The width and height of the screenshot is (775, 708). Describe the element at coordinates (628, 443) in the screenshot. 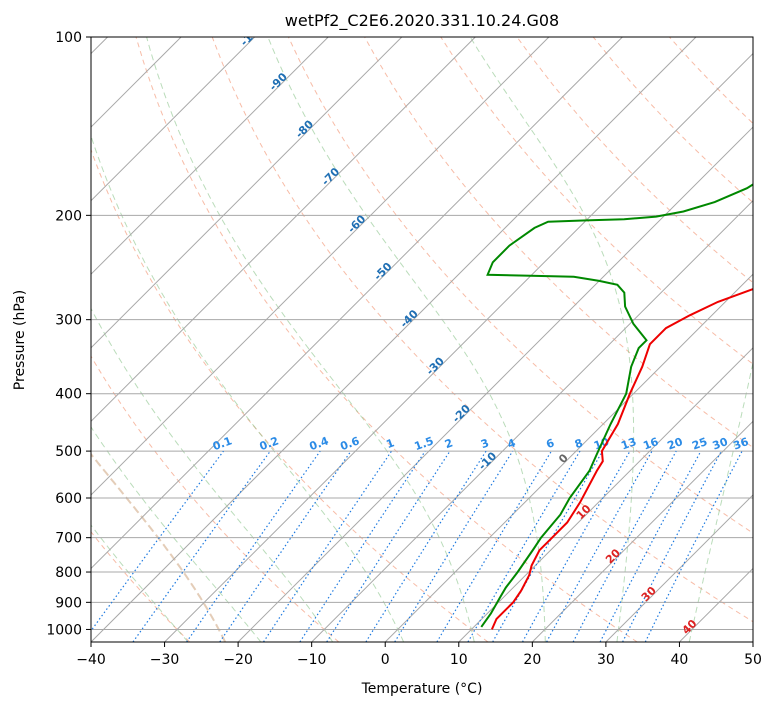

I see `mixing-ratio-label: 13` at that location.